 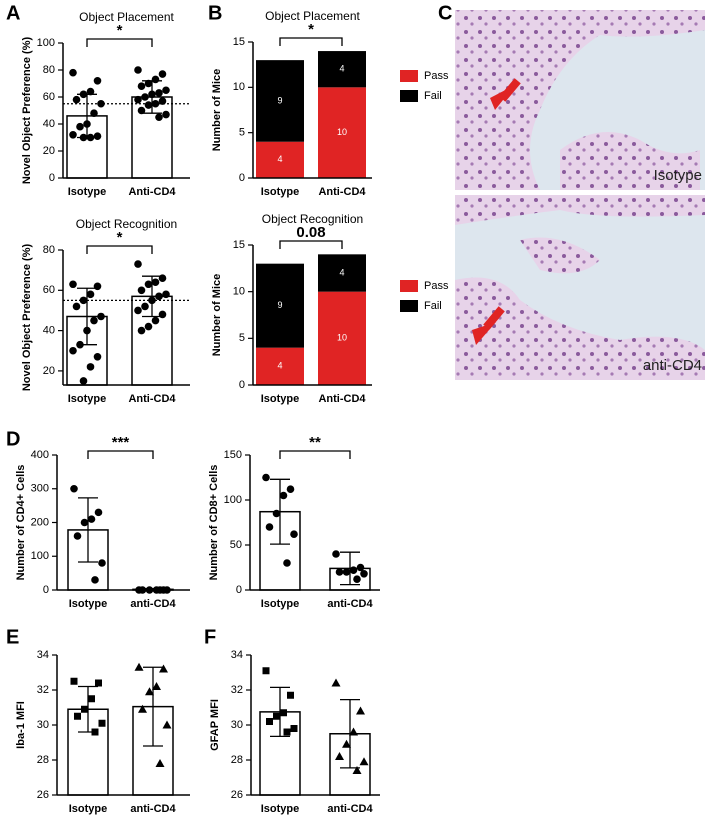 What do you see at coordinates (217, 110) in the screenshot?
I see `y-axis-label: Number of Mice` at bounding box center [217, 110].